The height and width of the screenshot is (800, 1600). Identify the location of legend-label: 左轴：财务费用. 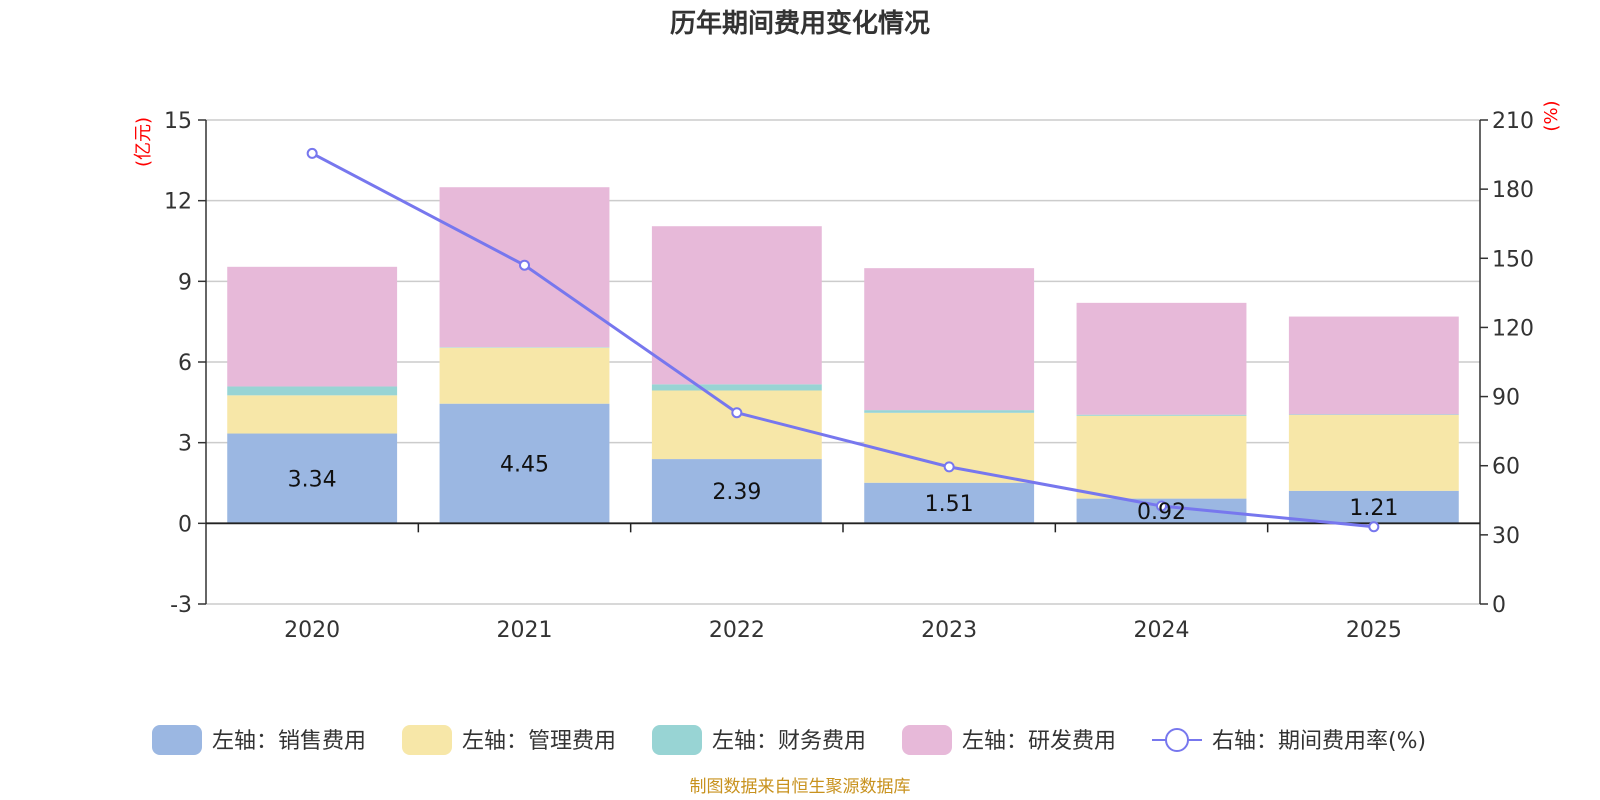
(789, 741).